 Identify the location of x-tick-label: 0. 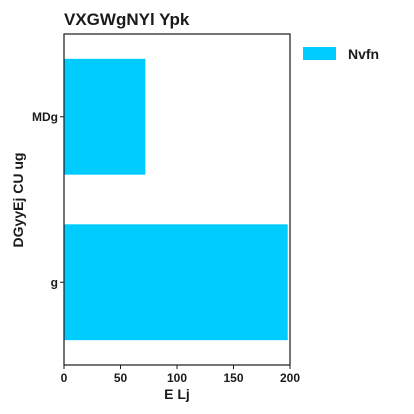
(64, 378).